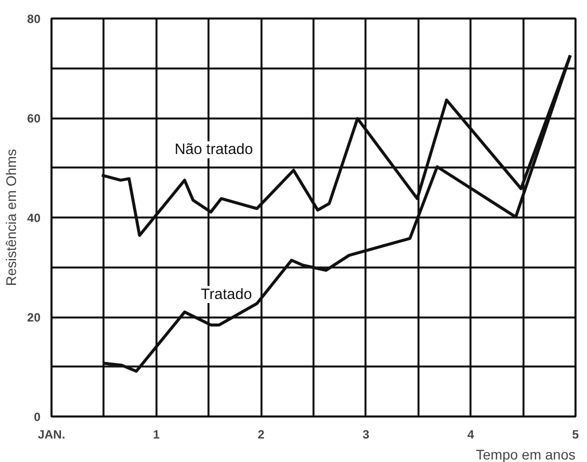  I want to click on series-label: Não tratado, so click(213, 149).